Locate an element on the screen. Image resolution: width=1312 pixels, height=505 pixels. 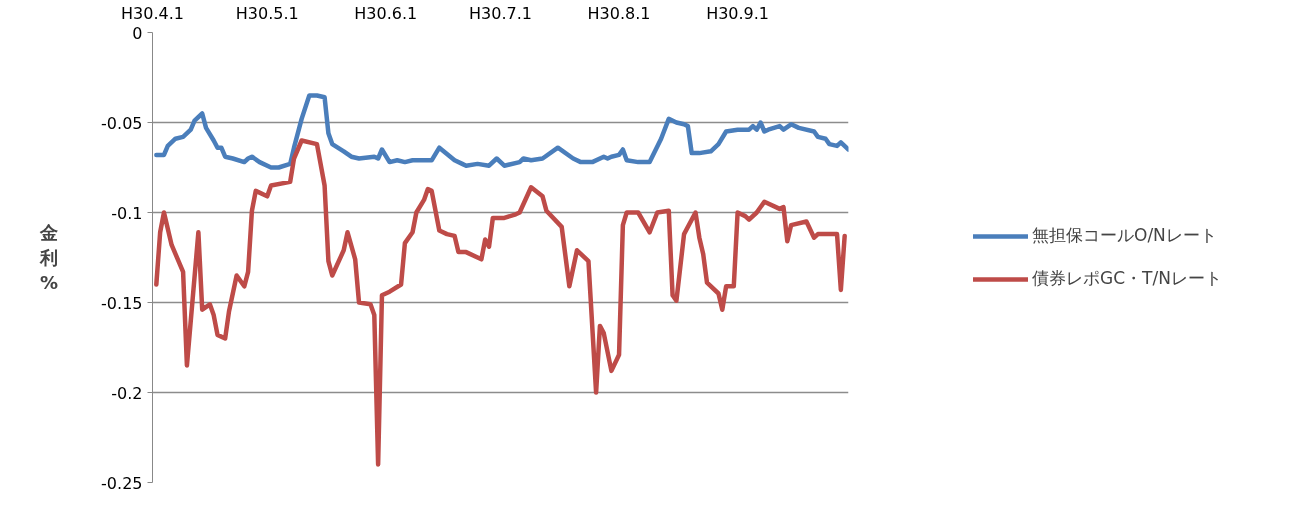
legend-label: 債券レポGC・T/Nレート is located at coordinates (1127, 278).